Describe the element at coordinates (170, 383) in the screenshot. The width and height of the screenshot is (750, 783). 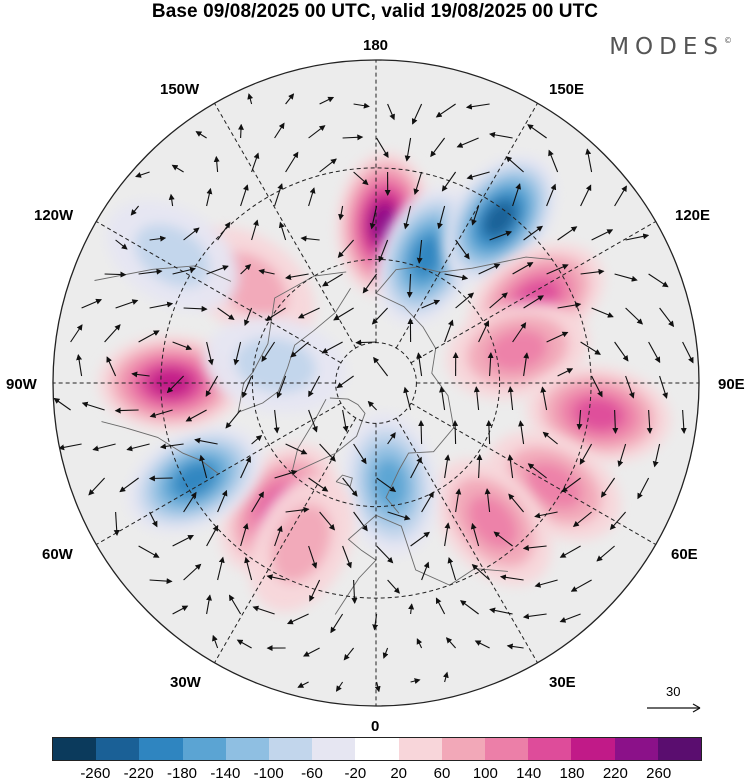
I see `anomaly-center` at that location.